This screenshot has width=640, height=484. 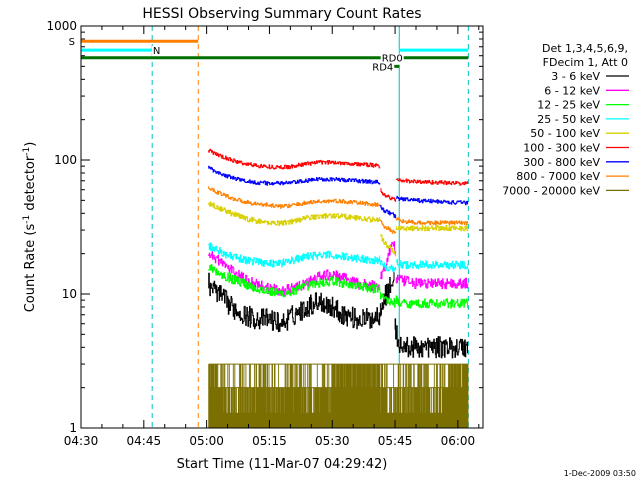 I want to click on legend-label-1: 6 - 12 keV, so click(x=572, y=90).